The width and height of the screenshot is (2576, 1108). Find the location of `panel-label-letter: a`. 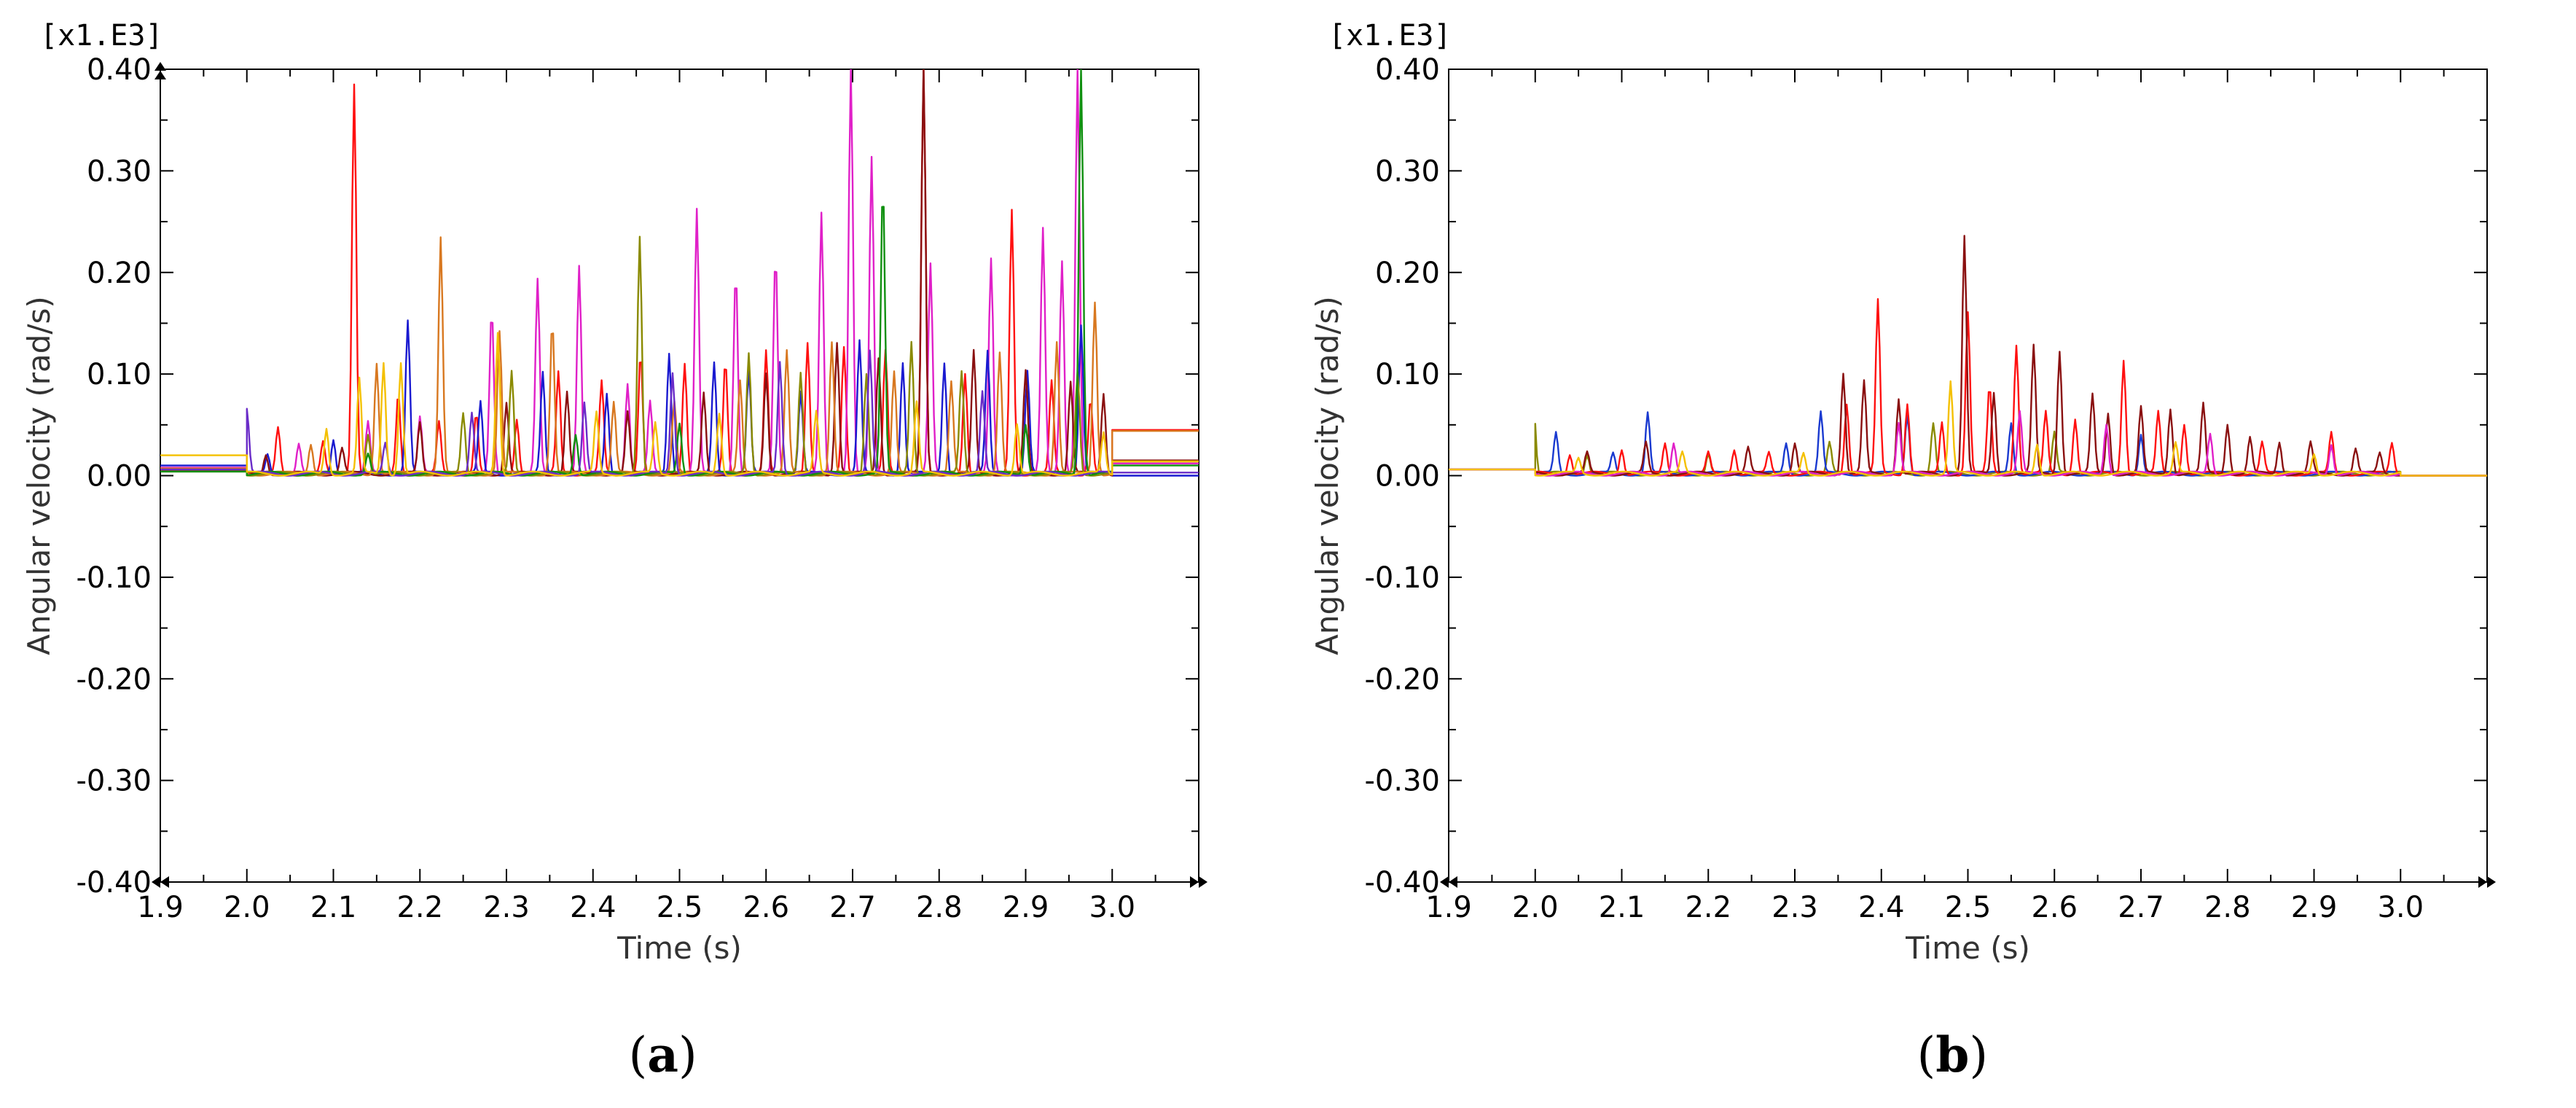

panel-label-letter: a is located at coordinates (662, 1054).